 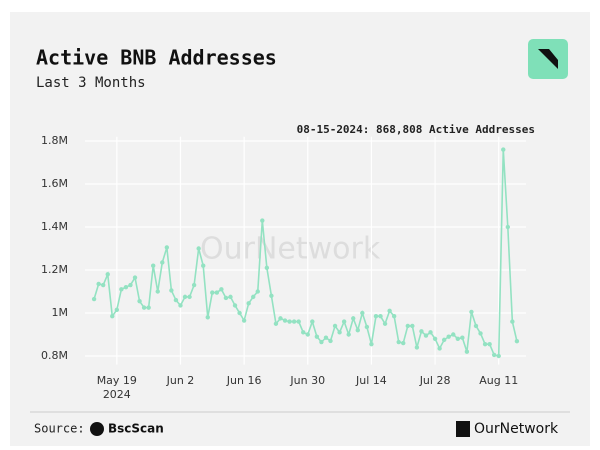 I want to click on source-icon, so click(x=97, y=429).